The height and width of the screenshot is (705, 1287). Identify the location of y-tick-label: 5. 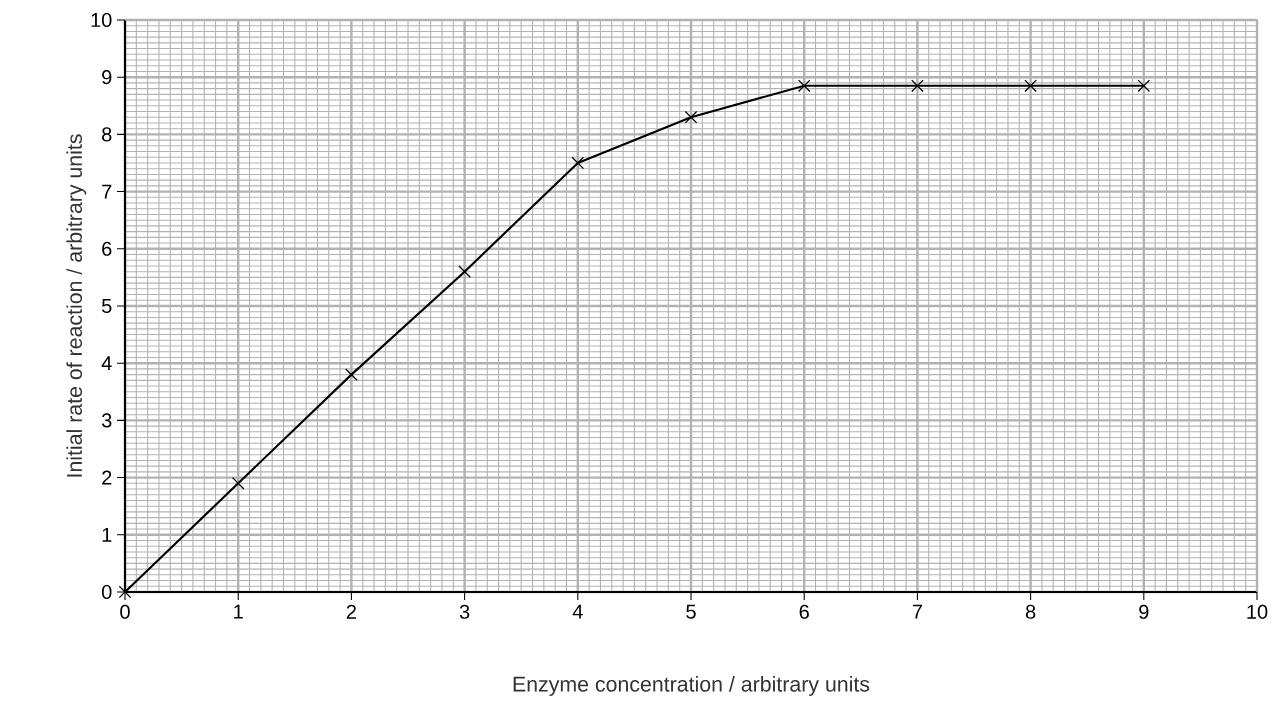
(106, 306).